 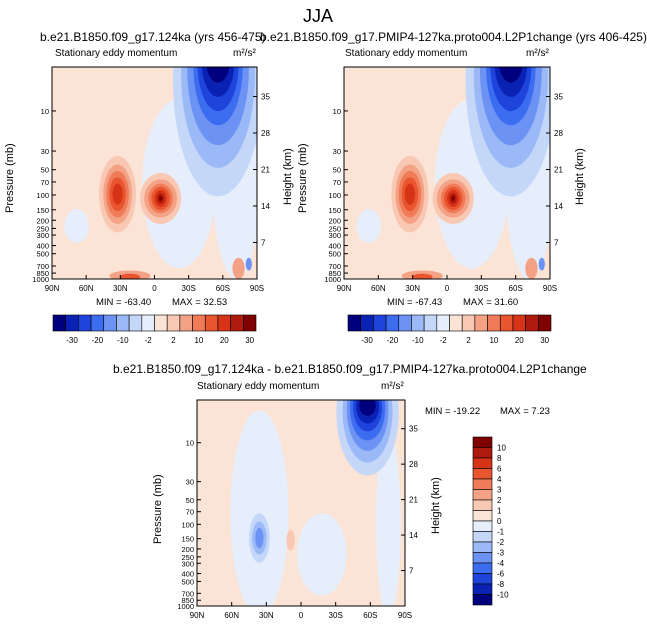 I want to click on panel-b-xtick-label: 30N, so click(x=412, y=288).